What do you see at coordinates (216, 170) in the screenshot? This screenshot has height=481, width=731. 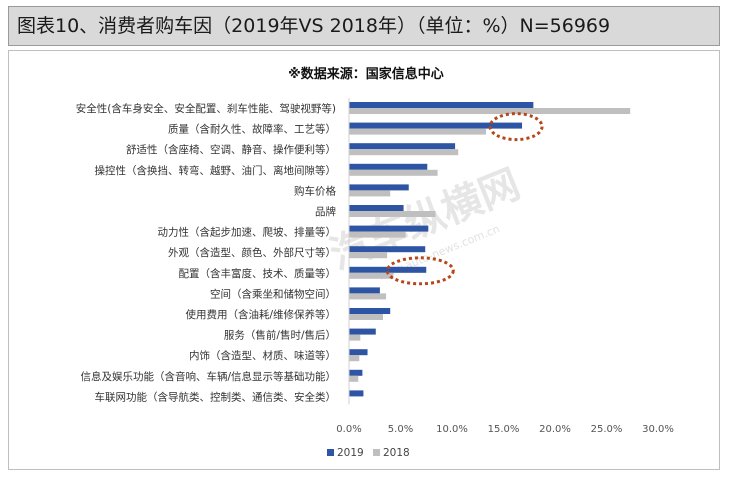 I see `category-label: 操控性（含换挡、转弯、越野、油门、离地间隙等）` at bounding box center [216, 170].